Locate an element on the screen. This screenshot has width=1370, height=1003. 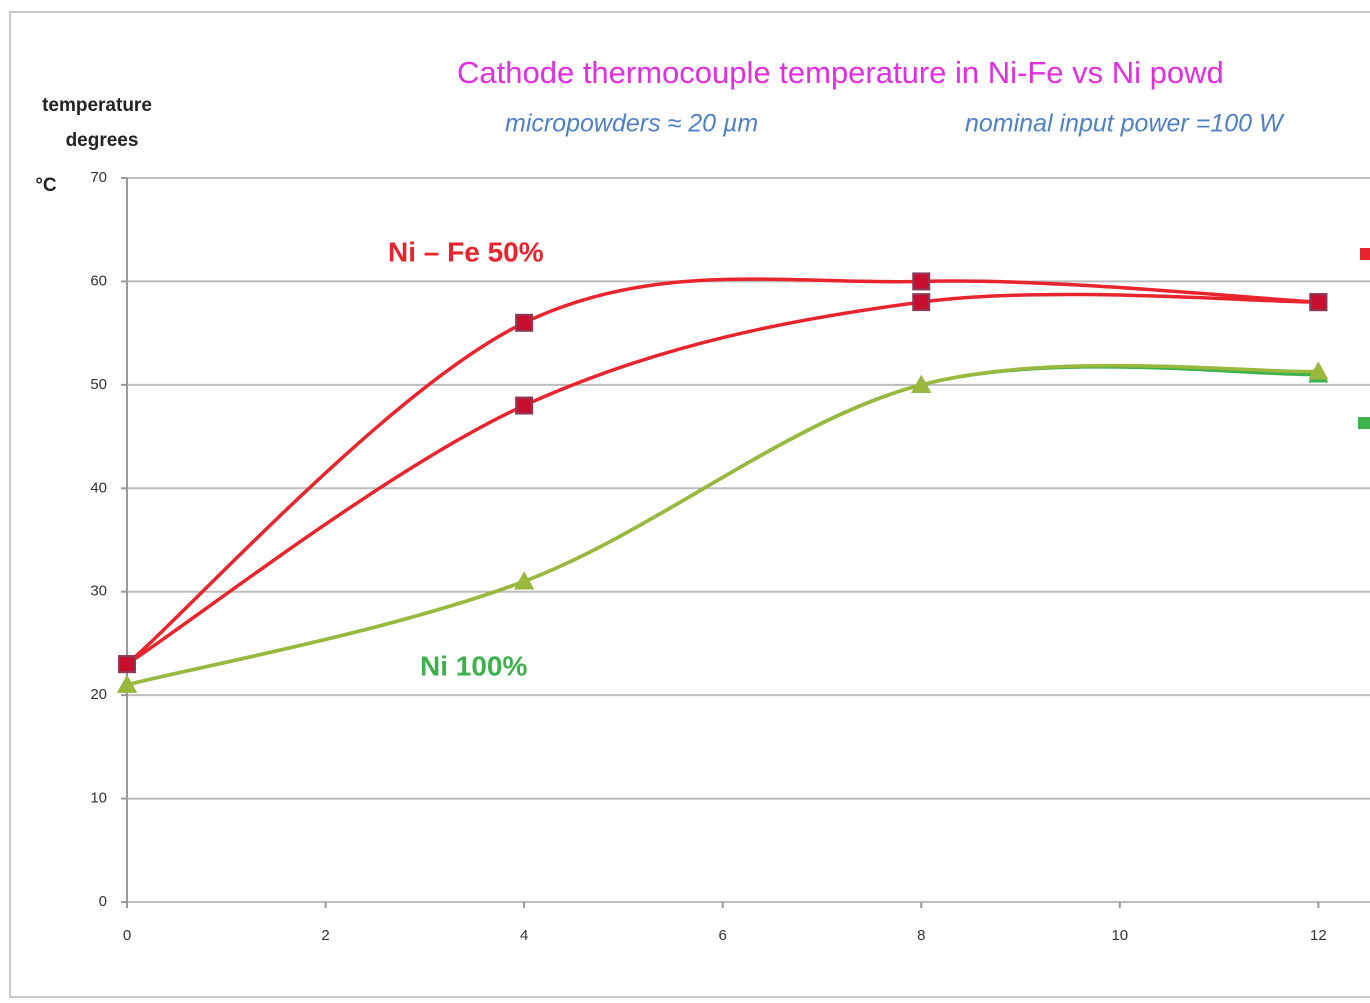
y-tick-label: 60 is located at coordinates (98, 280).